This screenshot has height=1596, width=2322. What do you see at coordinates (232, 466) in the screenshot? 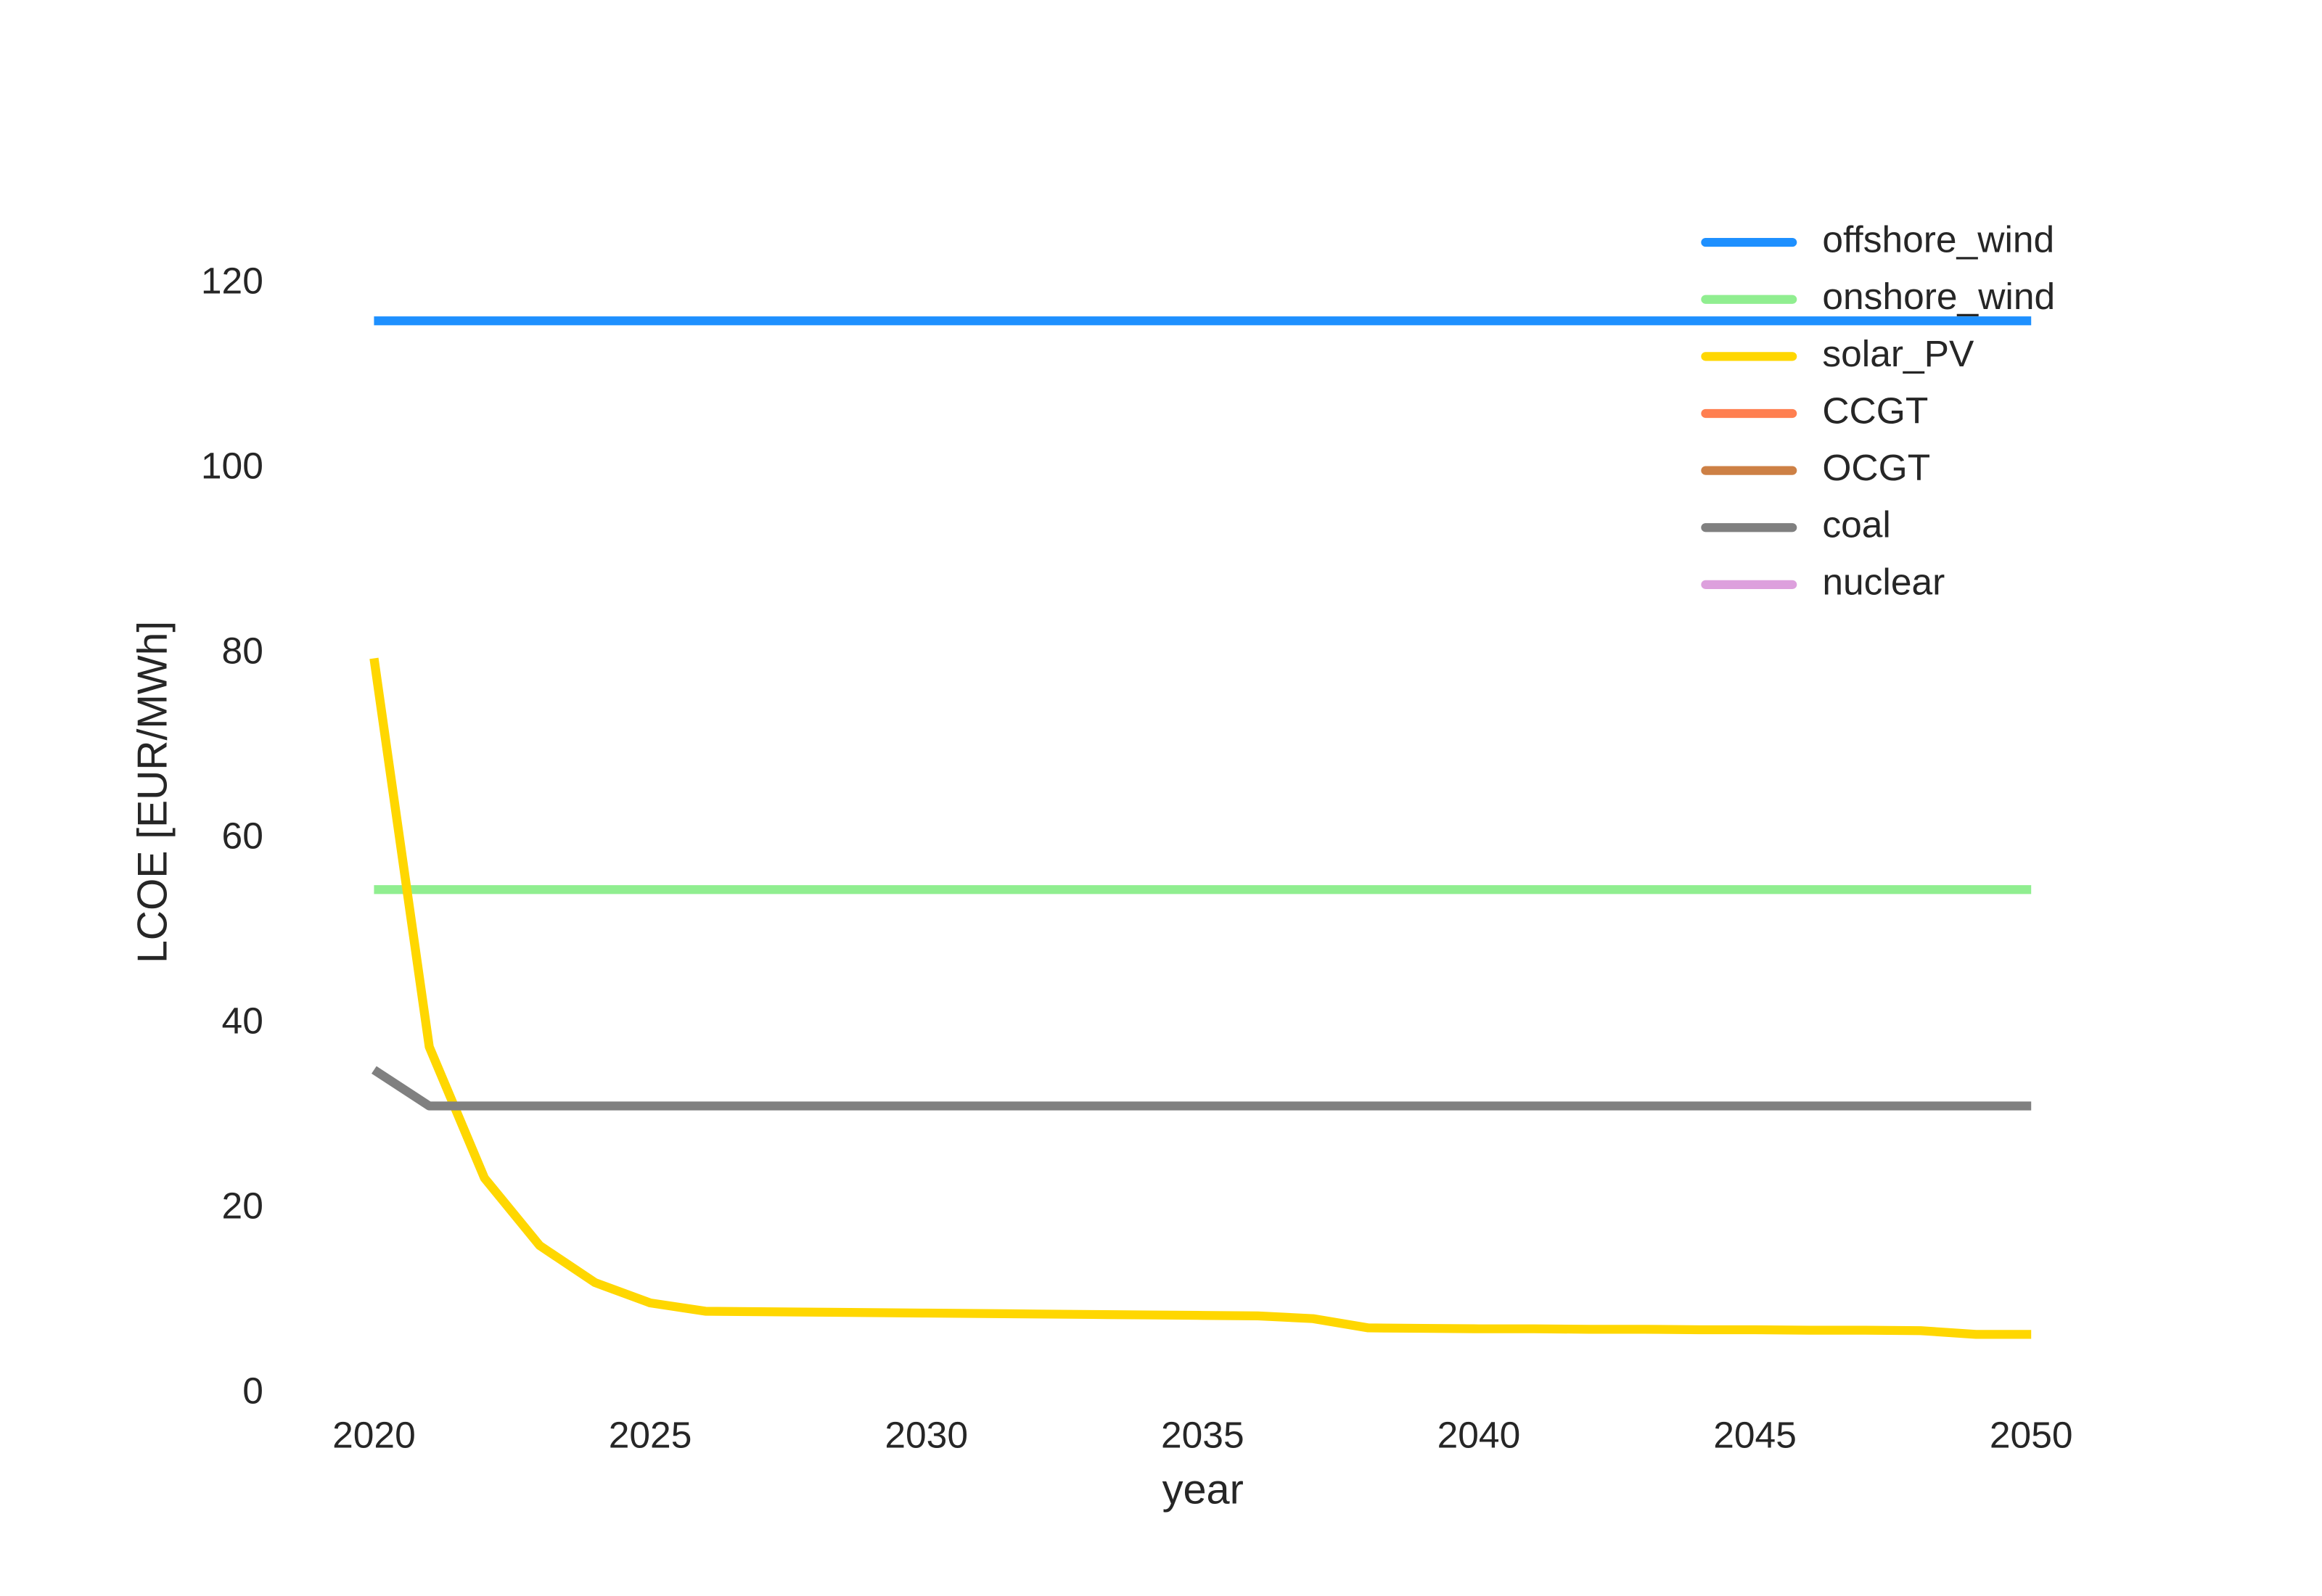
I see `y-tick-label: 100` at bounding box center [232, 466].